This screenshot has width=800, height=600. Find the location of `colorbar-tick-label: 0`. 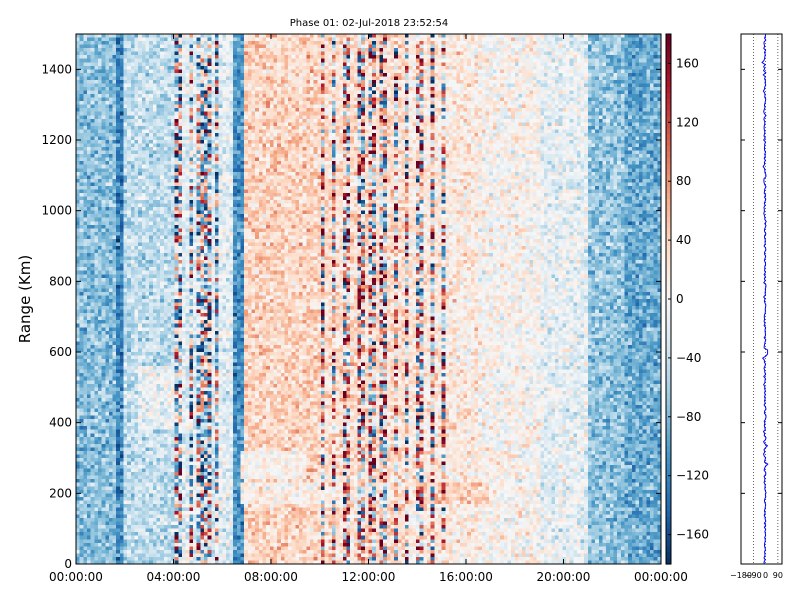

colorbar-tick-label: 0 is located at coordinates (680, 299).